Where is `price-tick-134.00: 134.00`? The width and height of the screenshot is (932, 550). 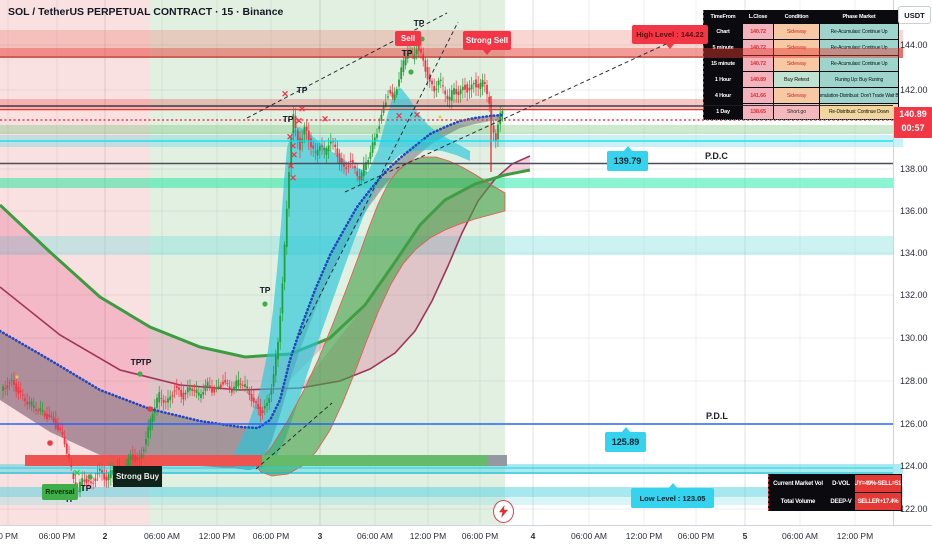 price-tick-134.00: 134.00 is located at coordinates (914, 253).